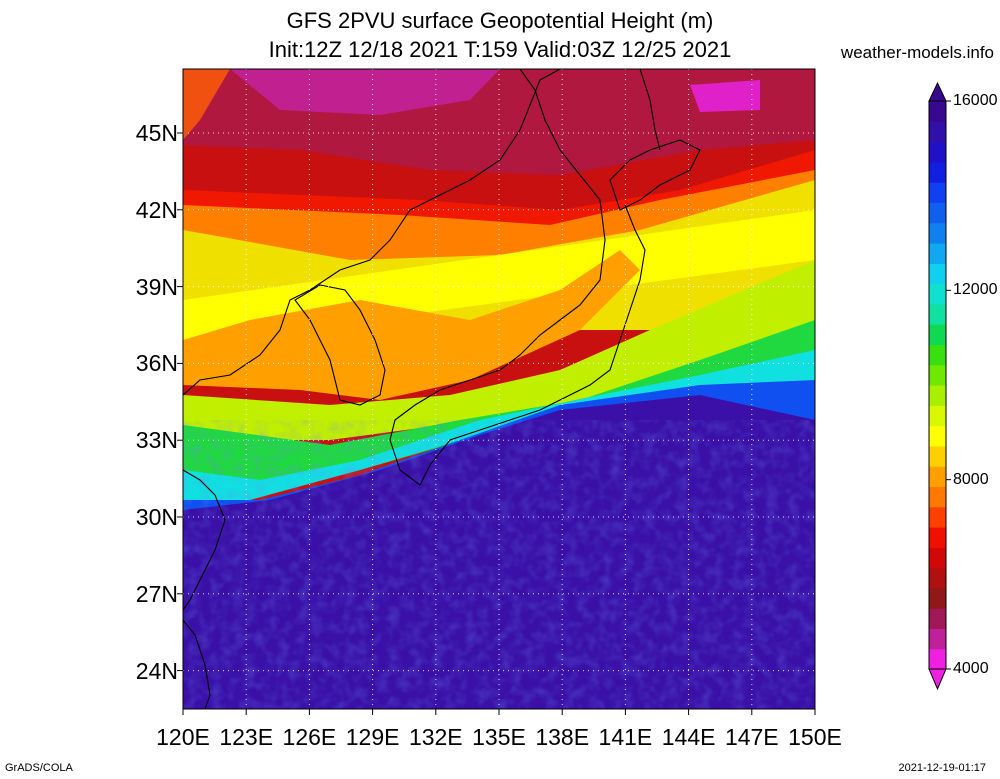 Image resolution: width=1000 pixels, height=779 pixels. I want to click on lon-label: 150E, so click(815, 737).